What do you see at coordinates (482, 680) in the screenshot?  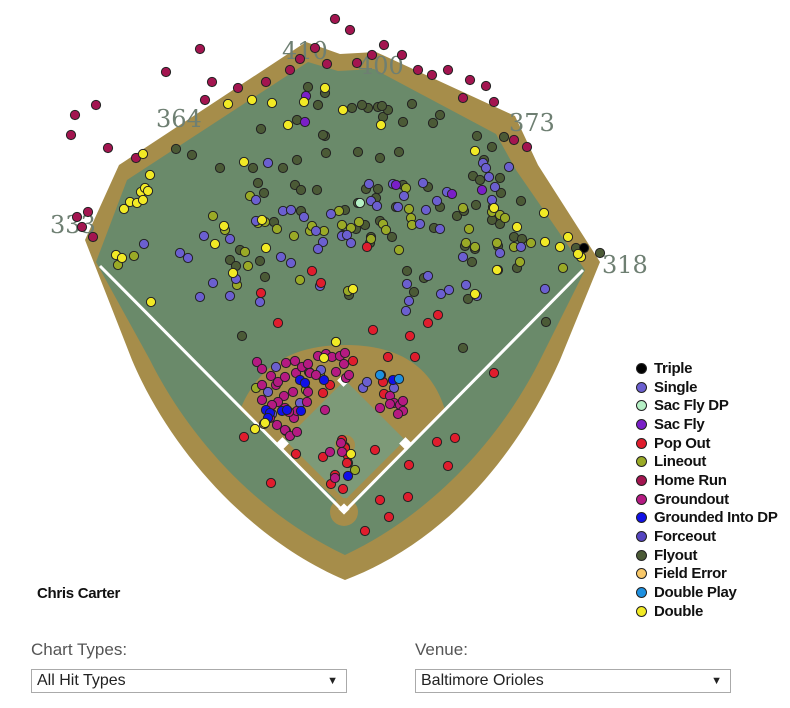 I see `venue-value: Baltimore Orioles` at bounding box center [482, 680].